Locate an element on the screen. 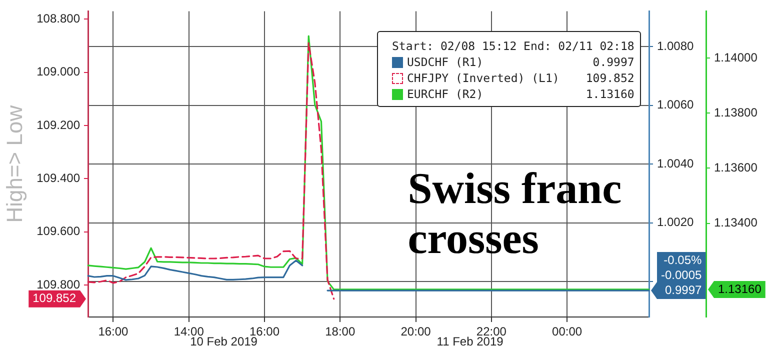  y-tick-label: 108.800 is located at coordinates (58, 18).